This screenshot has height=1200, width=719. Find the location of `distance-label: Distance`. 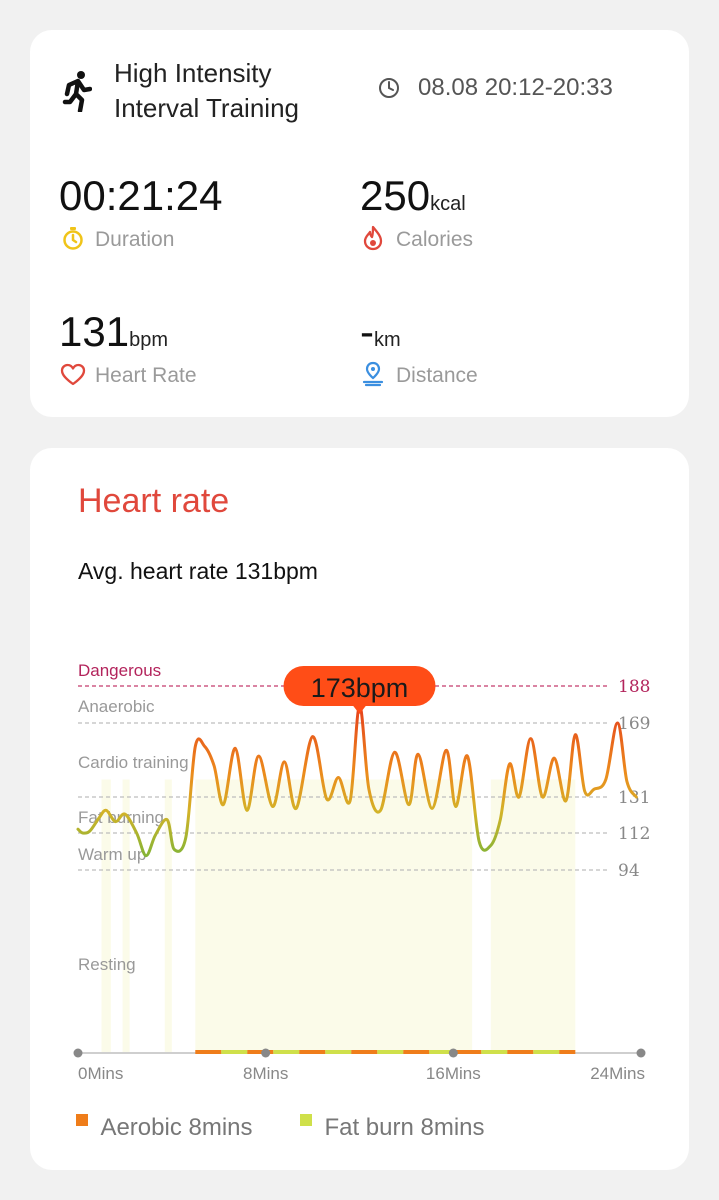

distance-label: Distance is located at coordinates (437, 375).